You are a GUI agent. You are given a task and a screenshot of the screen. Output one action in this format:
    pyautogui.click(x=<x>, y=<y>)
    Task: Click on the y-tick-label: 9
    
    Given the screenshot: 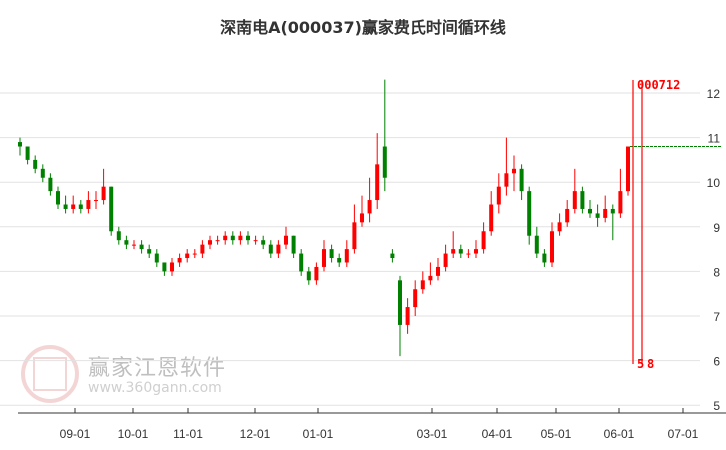 What is the action you would take?
    pyautogui.click(x=716, y=228)
    